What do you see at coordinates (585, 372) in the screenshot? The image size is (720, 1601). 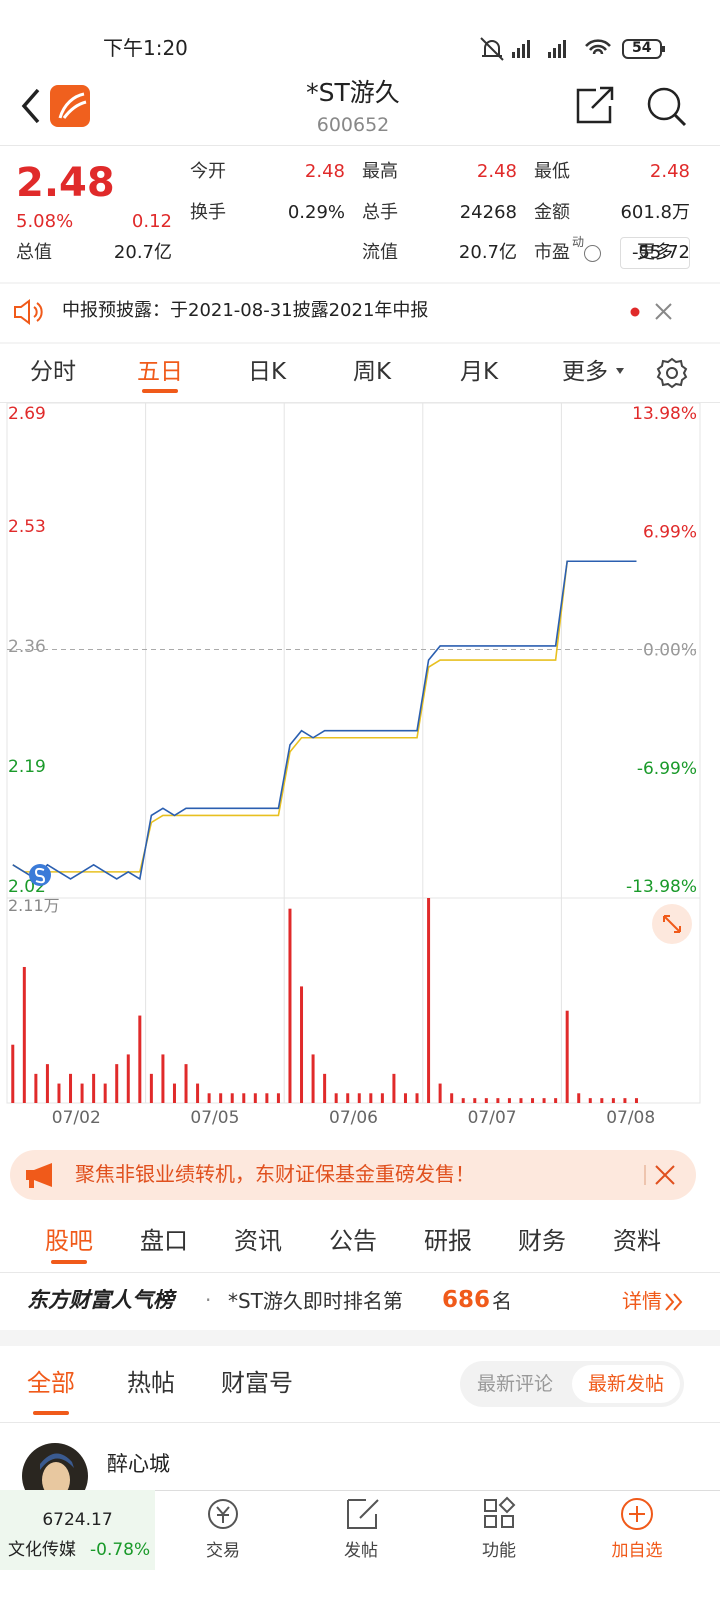 I see `tab: 更多` at bounding box center [585, 372].